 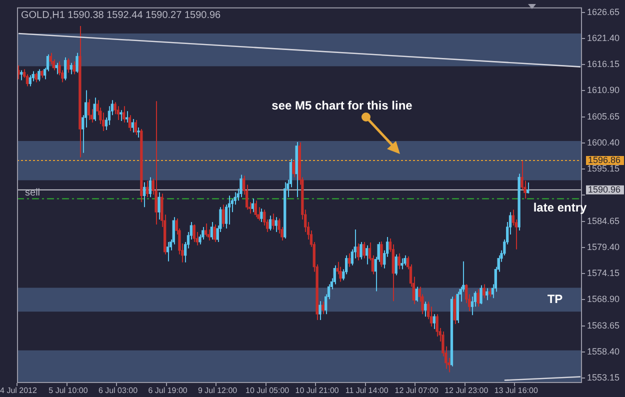 What do you see at coordinates (118, 391) in the screenshot?
I see `x-tick-label: 6 Jul 03:00` at bounding box center [118, 391].